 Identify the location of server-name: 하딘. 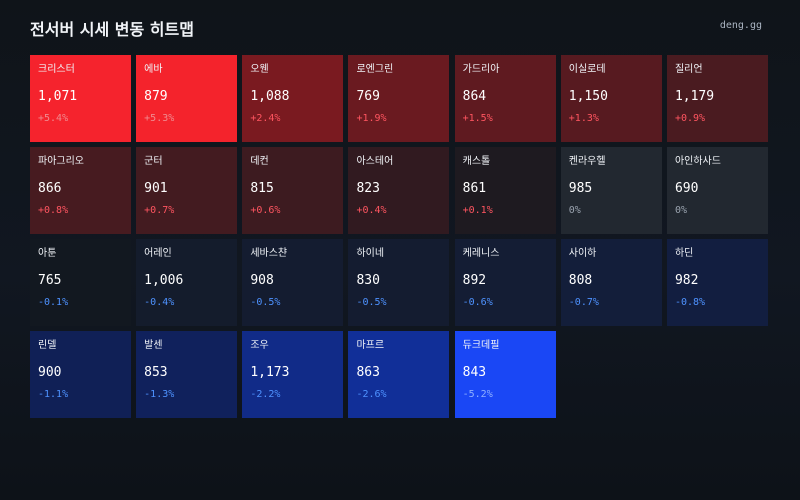
(684, 253).